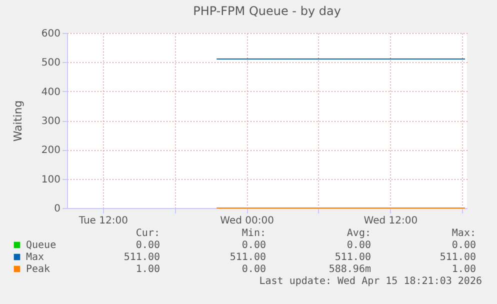 Image resolution: width=497 pixels, height=304 pixels. Describe the element at coordinates (358, 233) in the screenshot. I see `text: Avg:` at that location.